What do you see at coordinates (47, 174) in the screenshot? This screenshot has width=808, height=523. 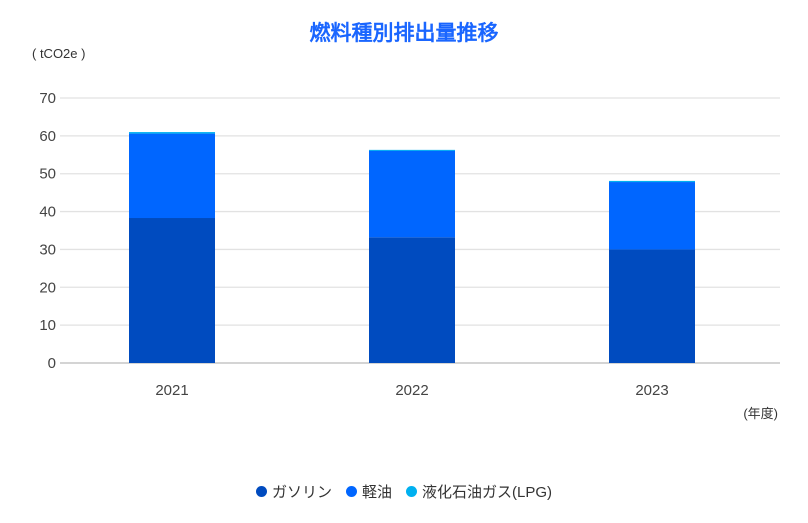 I see `y-tick-label: 50` at bounding box center [47, 174].